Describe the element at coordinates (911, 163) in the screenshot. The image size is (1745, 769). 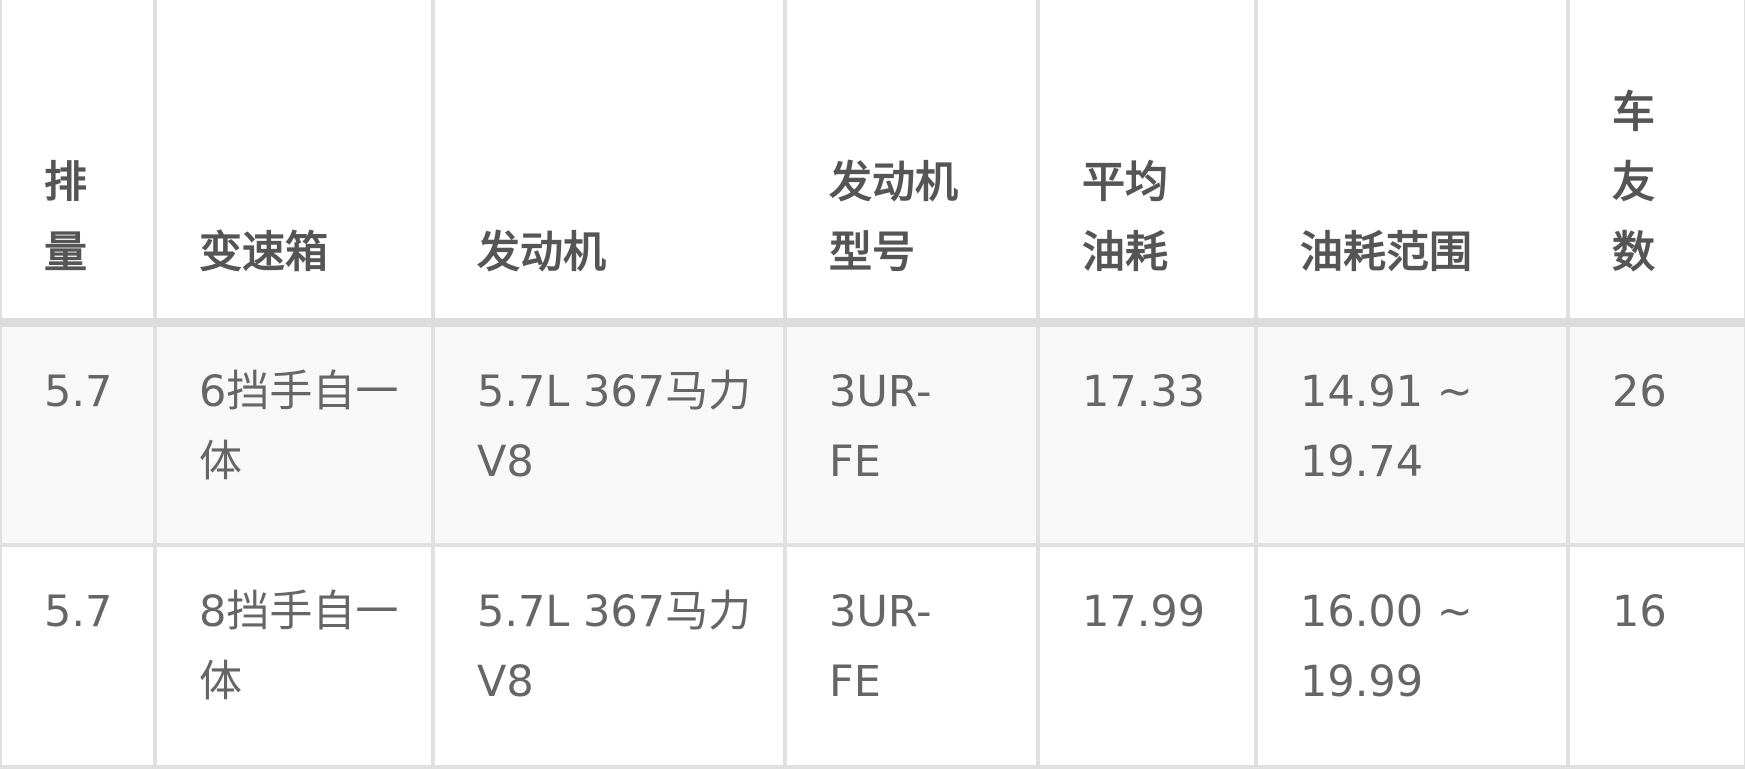
I see `header-engine-model: 发动机型号` at that location.